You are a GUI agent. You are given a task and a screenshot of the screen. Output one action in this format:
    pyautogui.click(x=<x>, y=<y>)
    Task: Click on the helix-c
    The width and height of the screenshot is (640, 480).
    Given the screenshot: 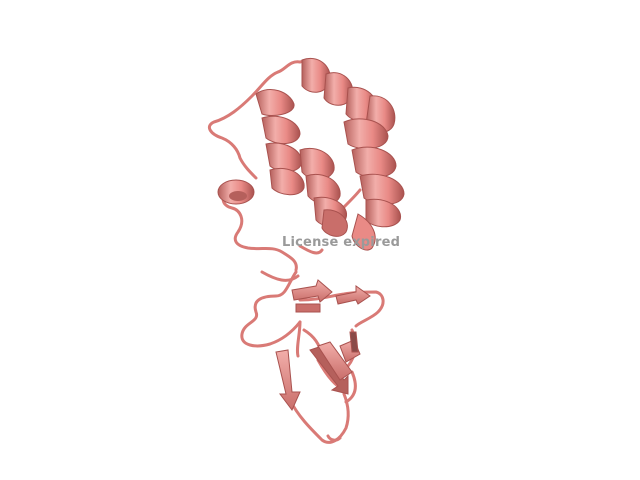 What is the action you would take?
    pyautogui.click(x=374, y=184)
    